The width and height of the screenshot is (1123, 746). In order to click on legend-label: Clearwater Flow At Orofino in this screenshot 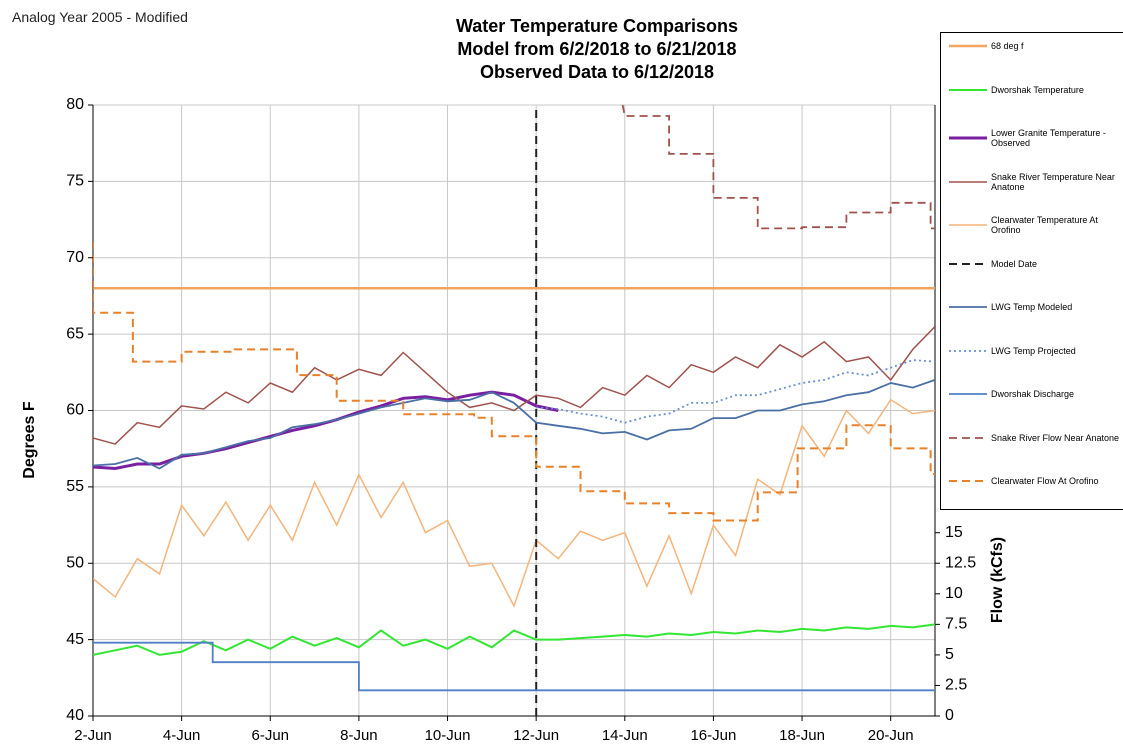, I will do `click(1045, 481)`.